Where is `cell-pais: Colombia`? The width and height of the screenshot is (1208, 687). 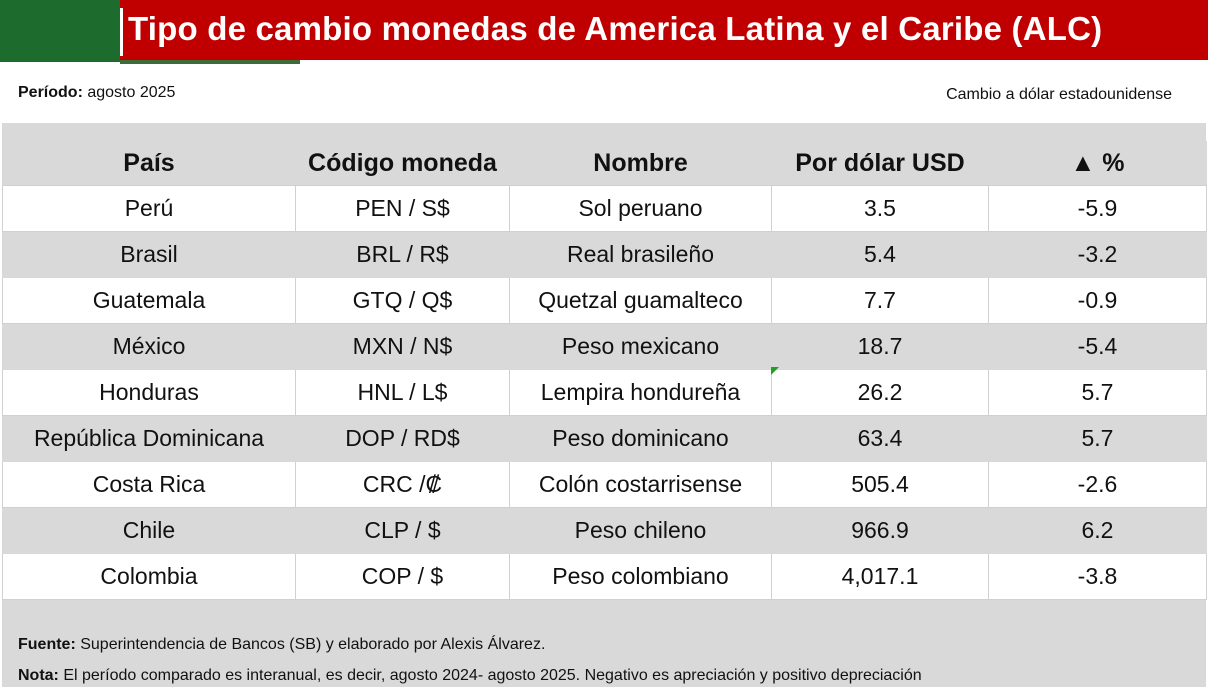 cell-pais: Colombia is located at coordinates (149, 576).